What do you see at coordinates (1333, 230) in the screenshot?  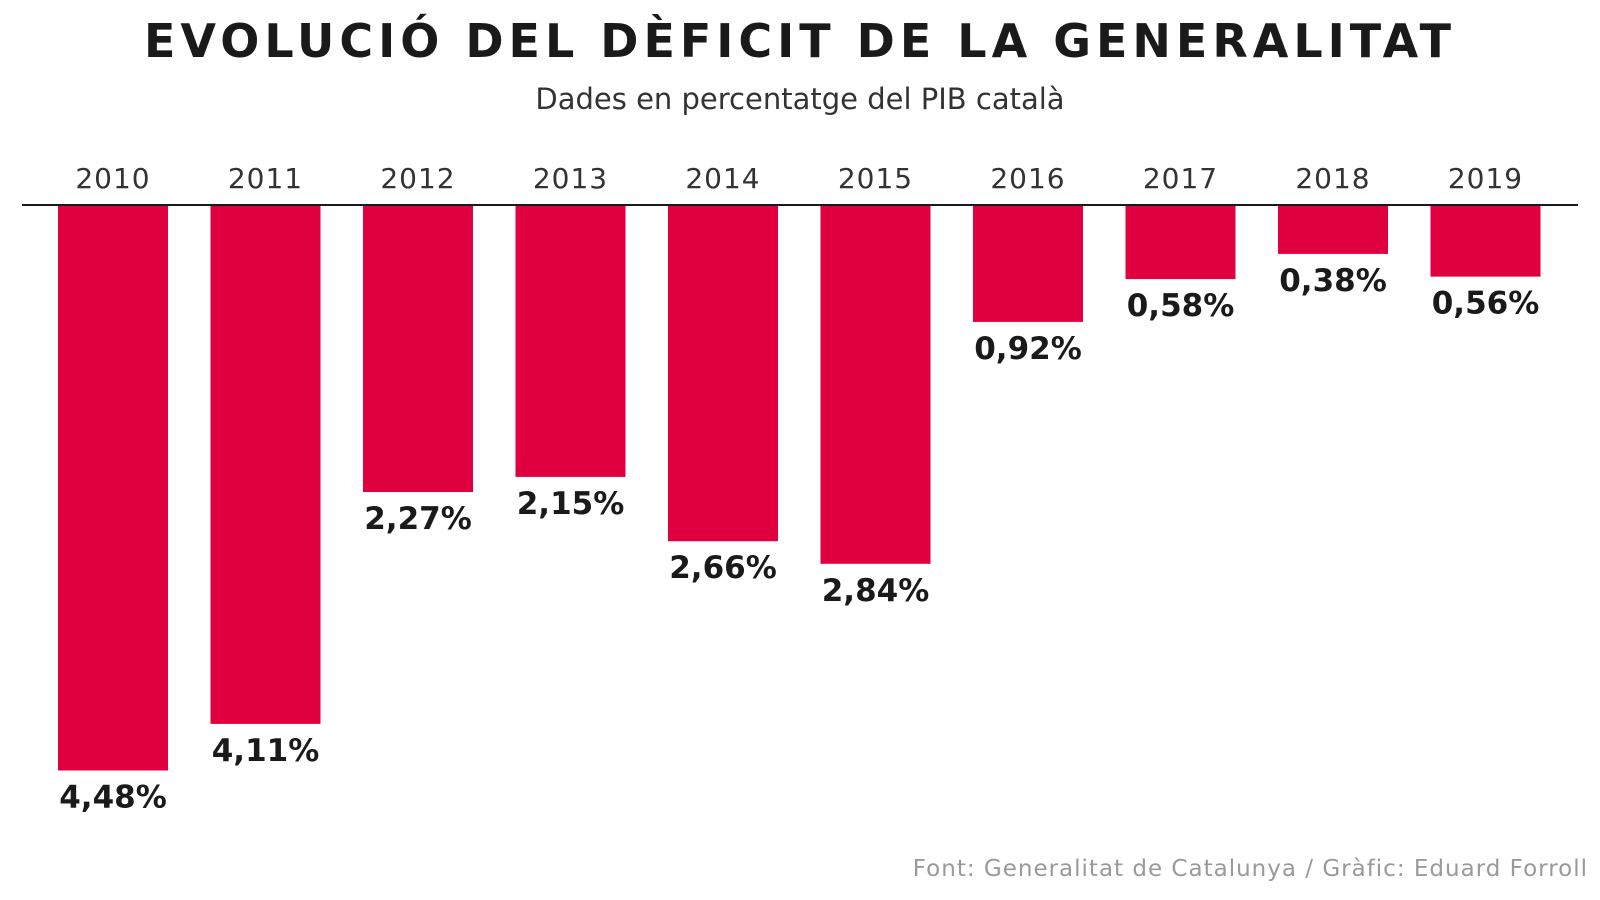 I see `bar-2018` at bounding box center [1333, 230].